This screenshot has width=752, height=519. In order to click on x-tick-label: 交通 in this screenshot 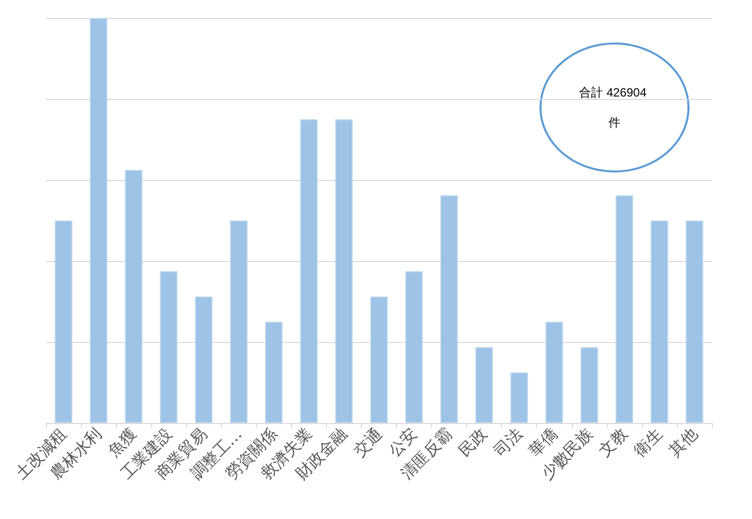, I will do `click(368, 442)`.